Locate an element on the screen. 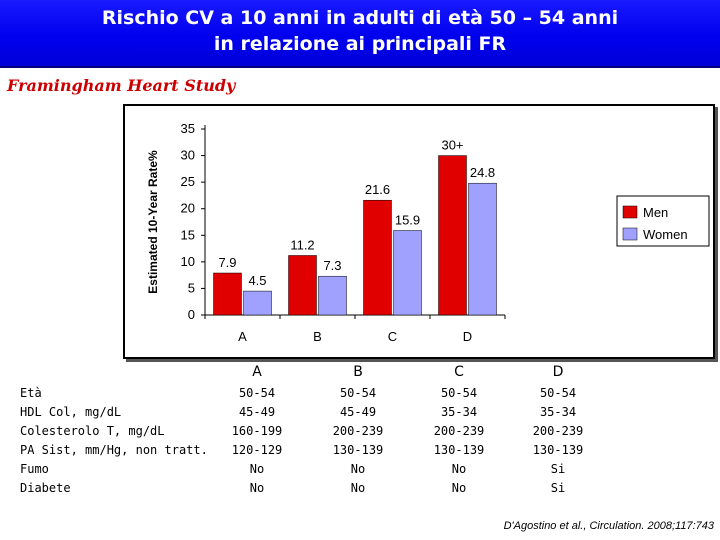  table-cell: 120-129 is located at coordinates (257, 450).